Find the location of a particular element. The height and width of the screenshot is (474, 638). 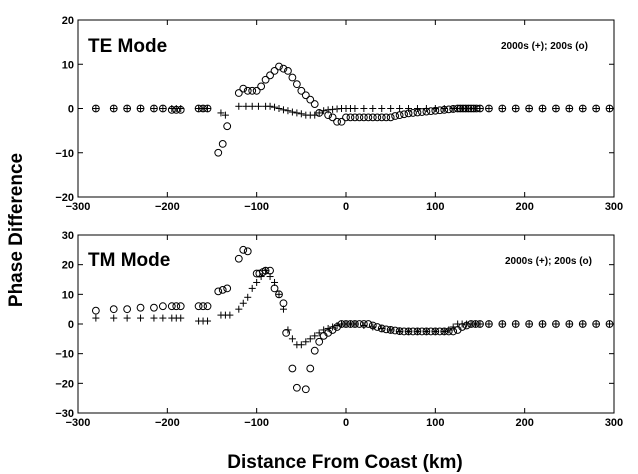

te-xtick-label: 0 is located at coordinates (346, 207).